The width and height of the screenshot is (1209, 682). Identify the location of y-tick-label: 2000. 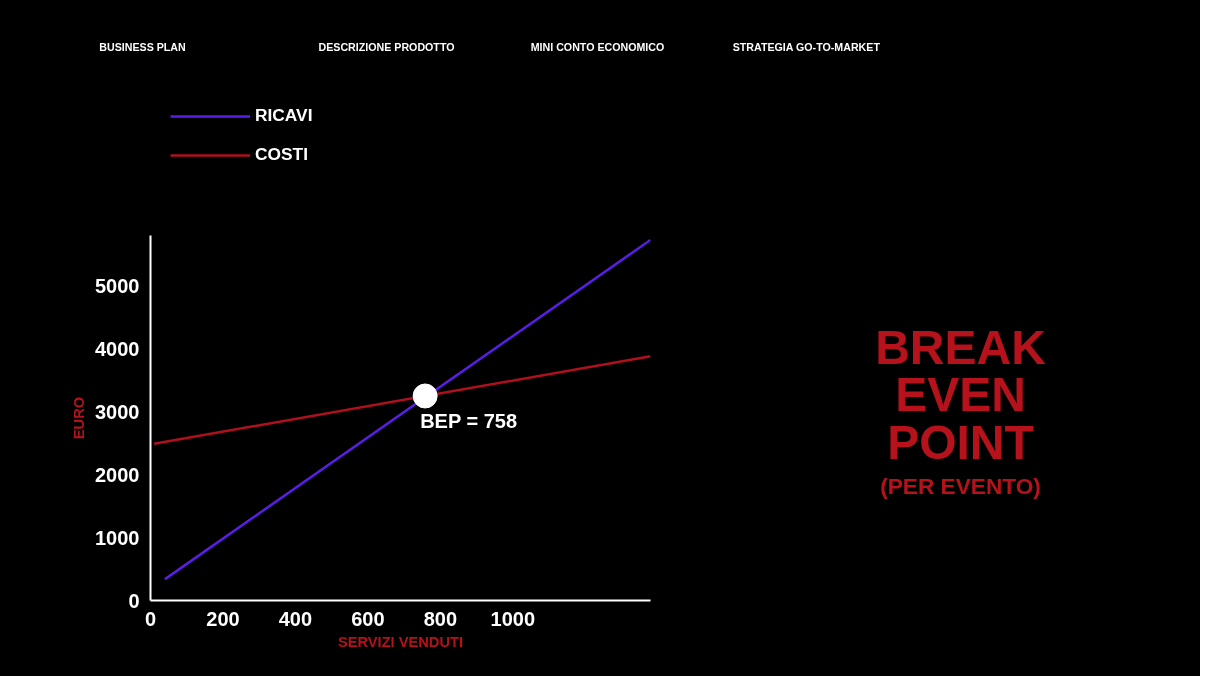
(117, 474).